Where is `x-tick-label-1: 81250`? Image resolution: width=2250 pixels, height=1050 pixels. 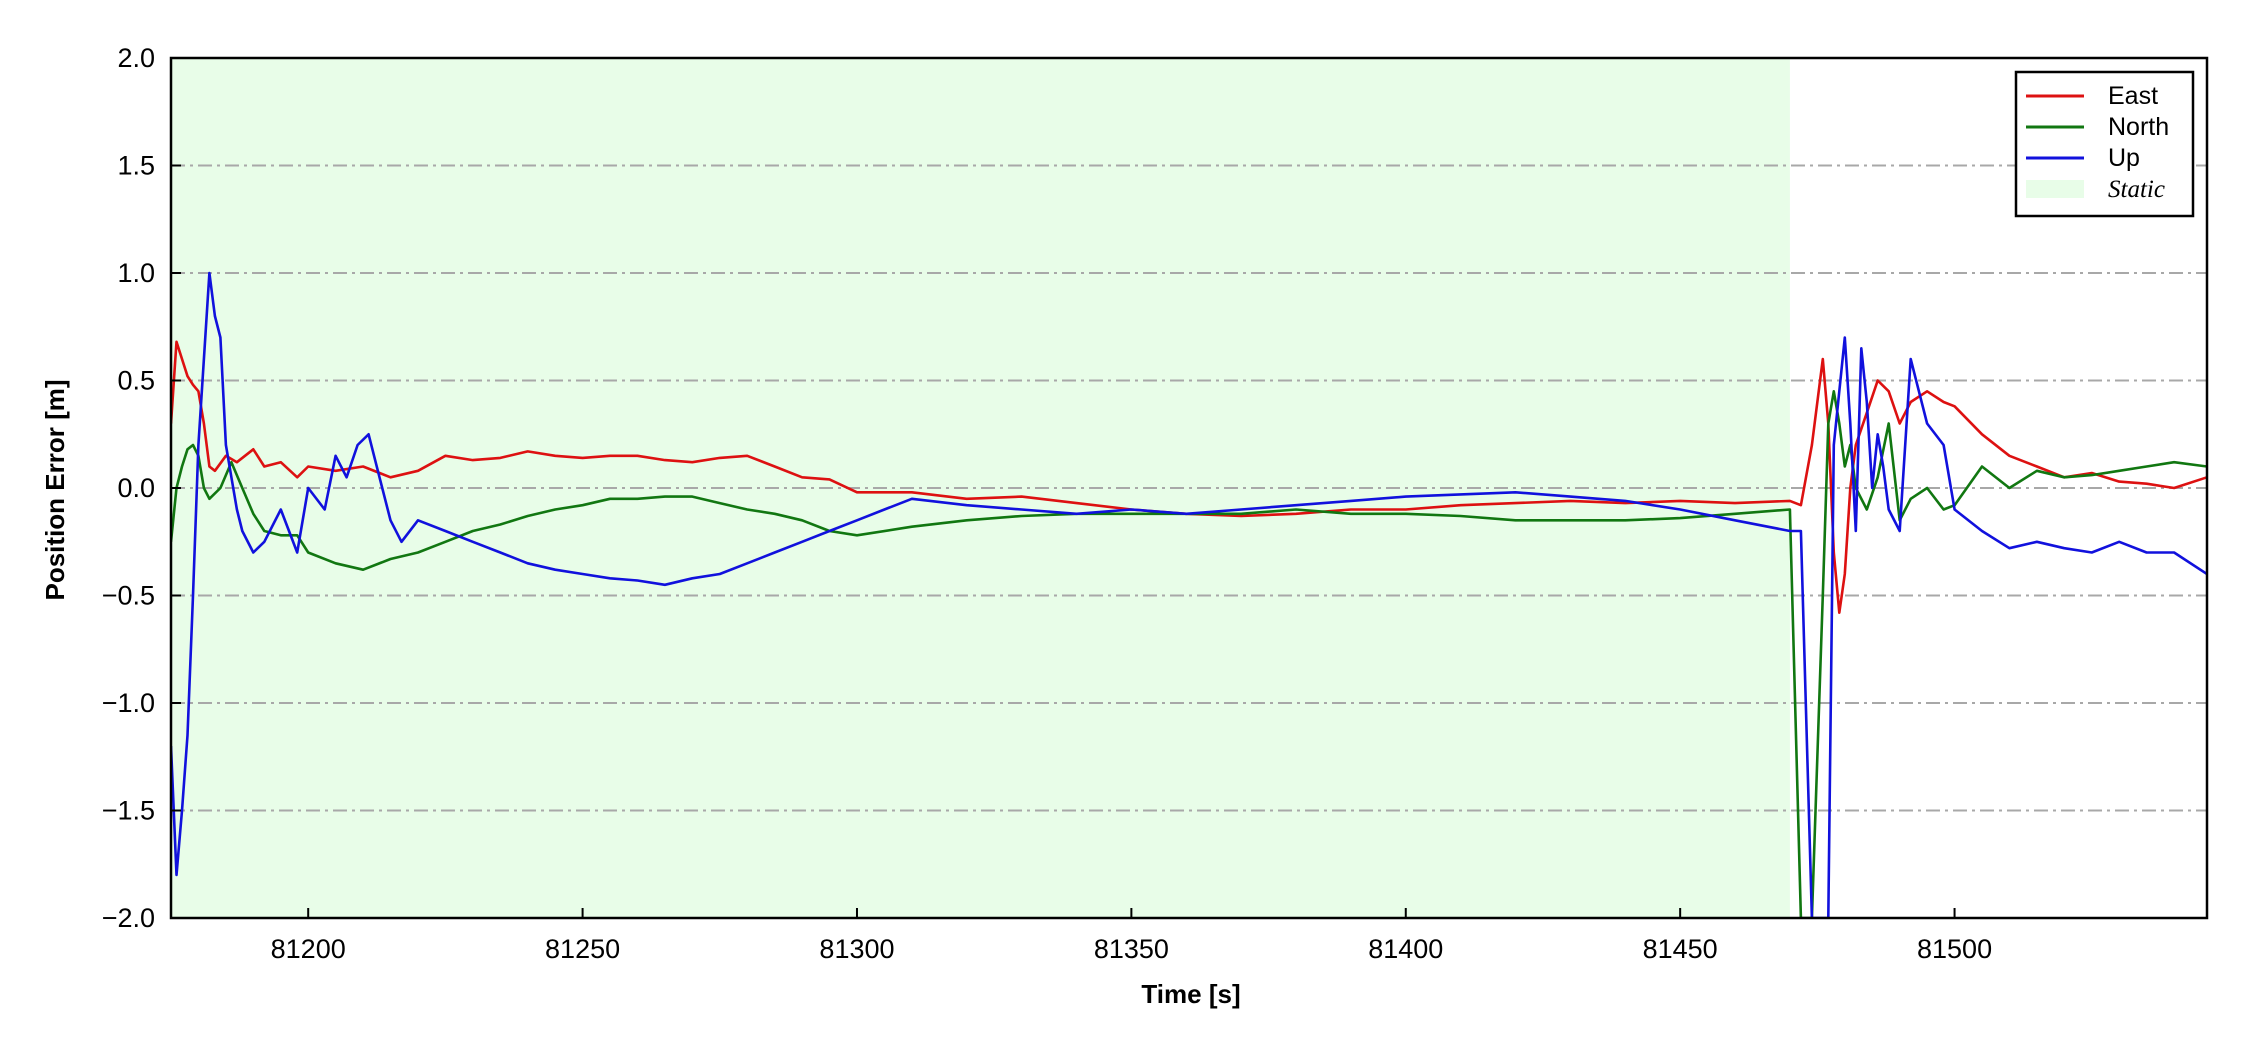 x-tick-label-1: 81250 is located at coordinates (582, 949).